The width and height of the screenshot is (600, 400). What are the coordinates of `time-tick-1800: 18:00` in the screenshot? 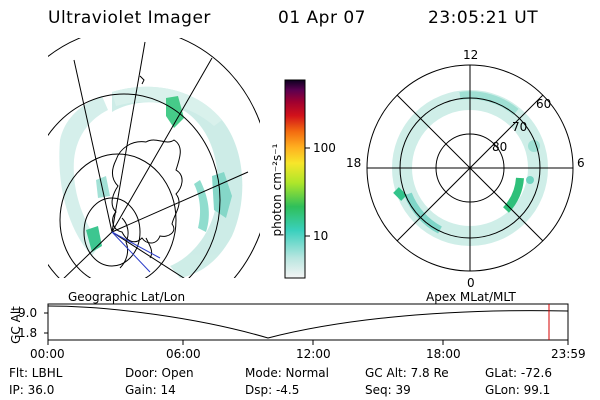 It's located at (443, 354).